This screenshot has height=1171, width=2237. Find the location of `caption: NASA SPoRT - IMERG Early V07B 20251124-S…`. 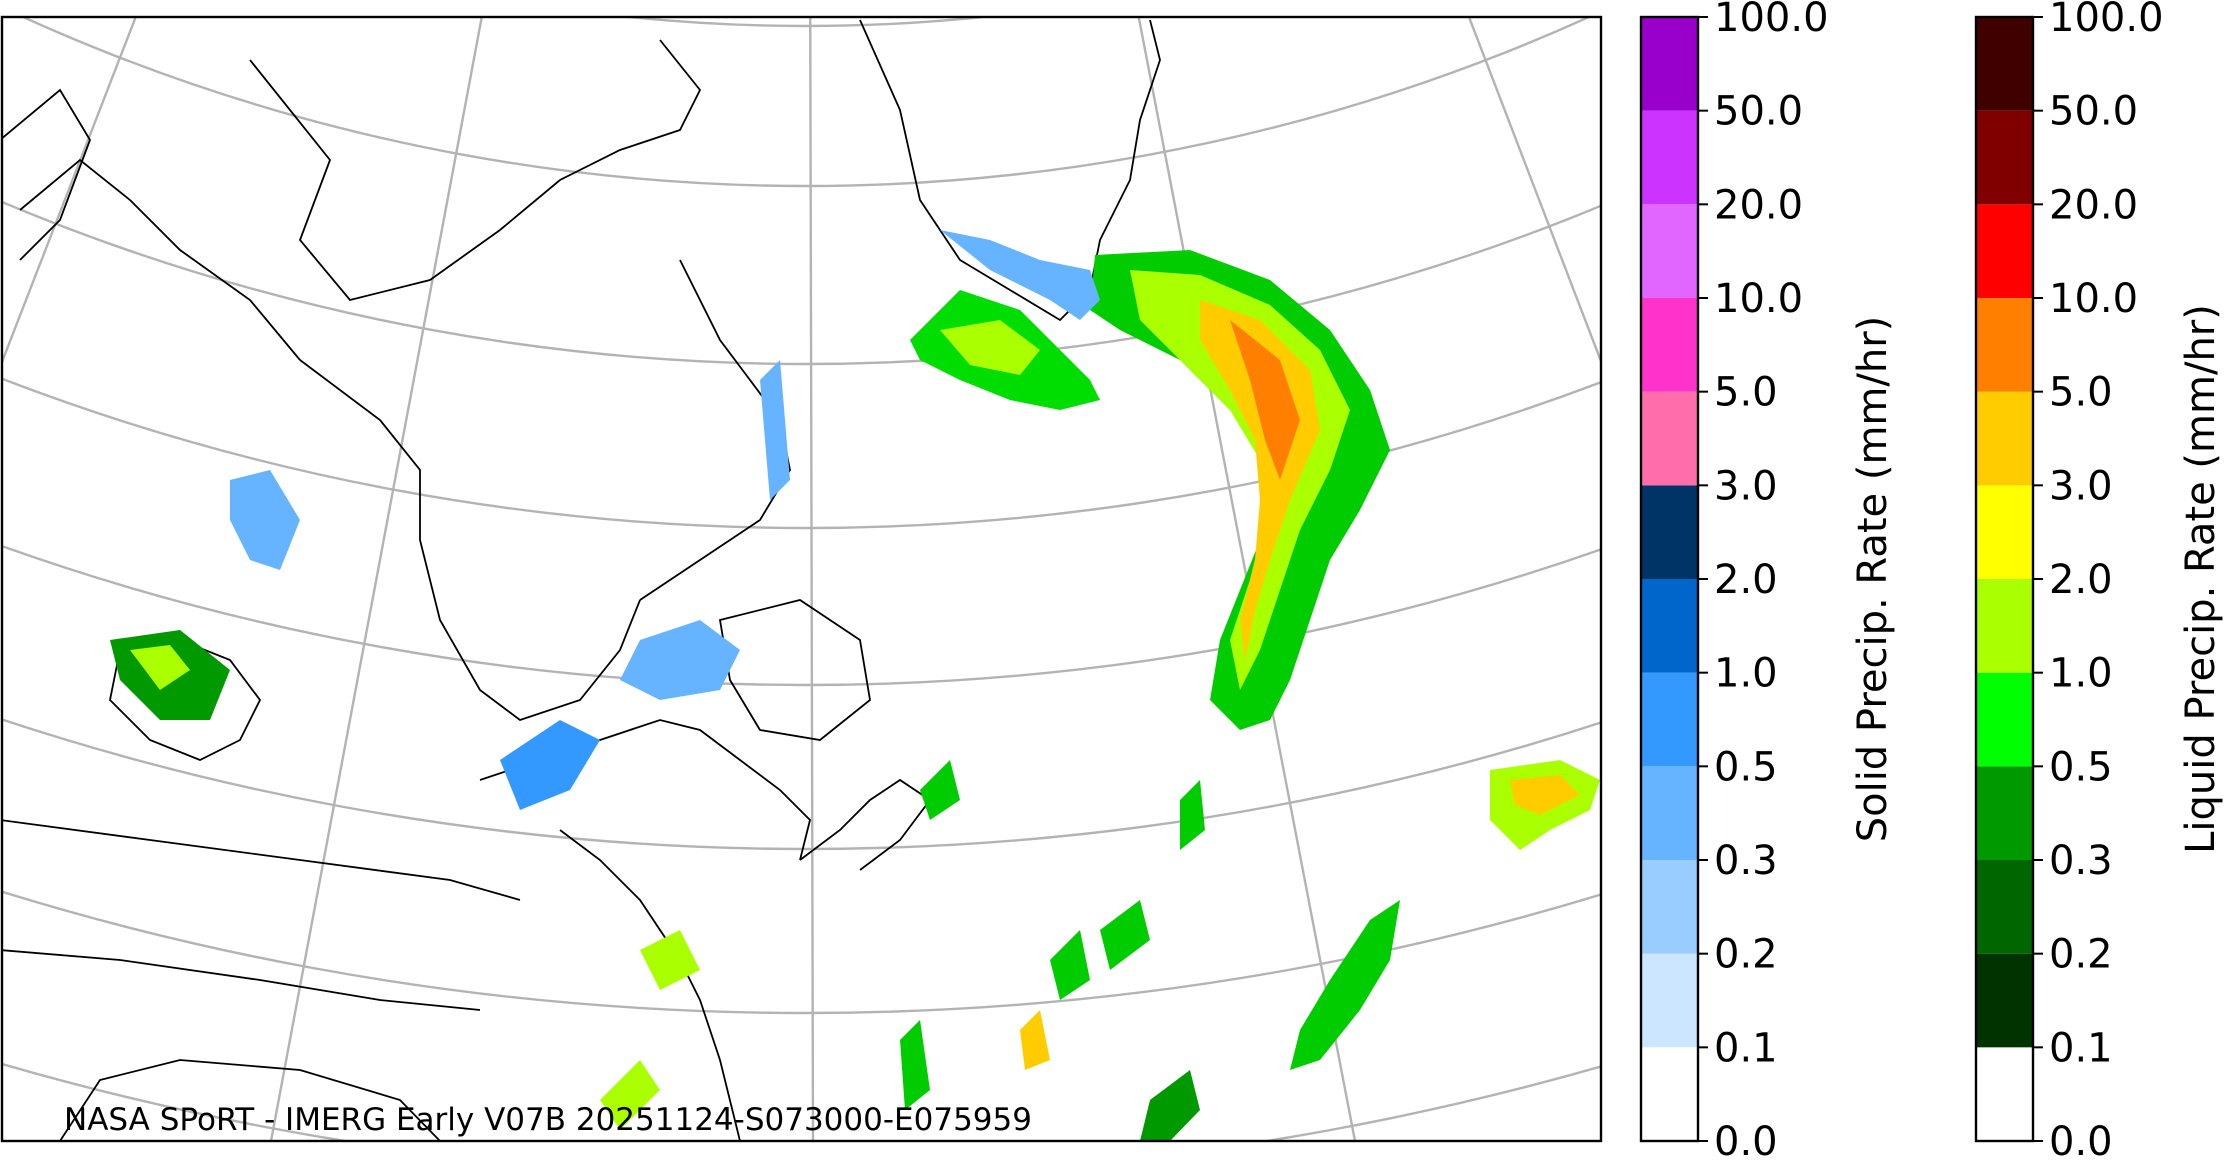

caption: NASA SPoRT - IMERG Early V07B 20251124-S… is located at coordinates (548, 1120).